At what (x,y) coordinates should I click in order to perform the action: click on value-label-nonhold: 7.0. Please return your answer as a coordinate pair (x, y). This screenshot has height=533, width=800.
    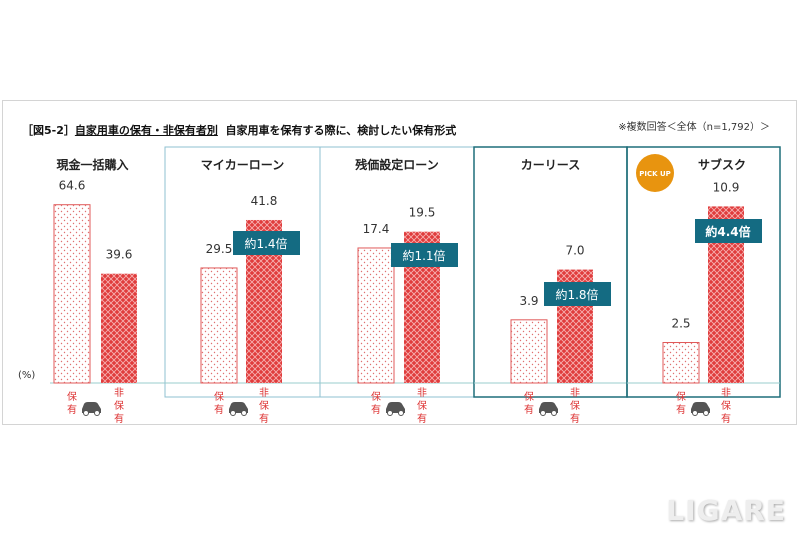
    Looking at the image, I should click on (574, 251).